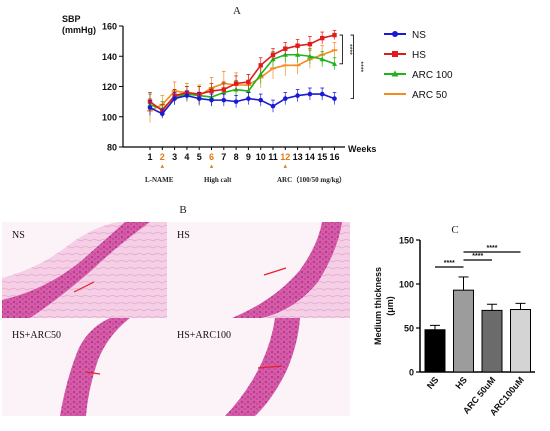  Describe the element at coordinates (409, 329) in the screenshot. I see `y-tick-label: 50` at that location.